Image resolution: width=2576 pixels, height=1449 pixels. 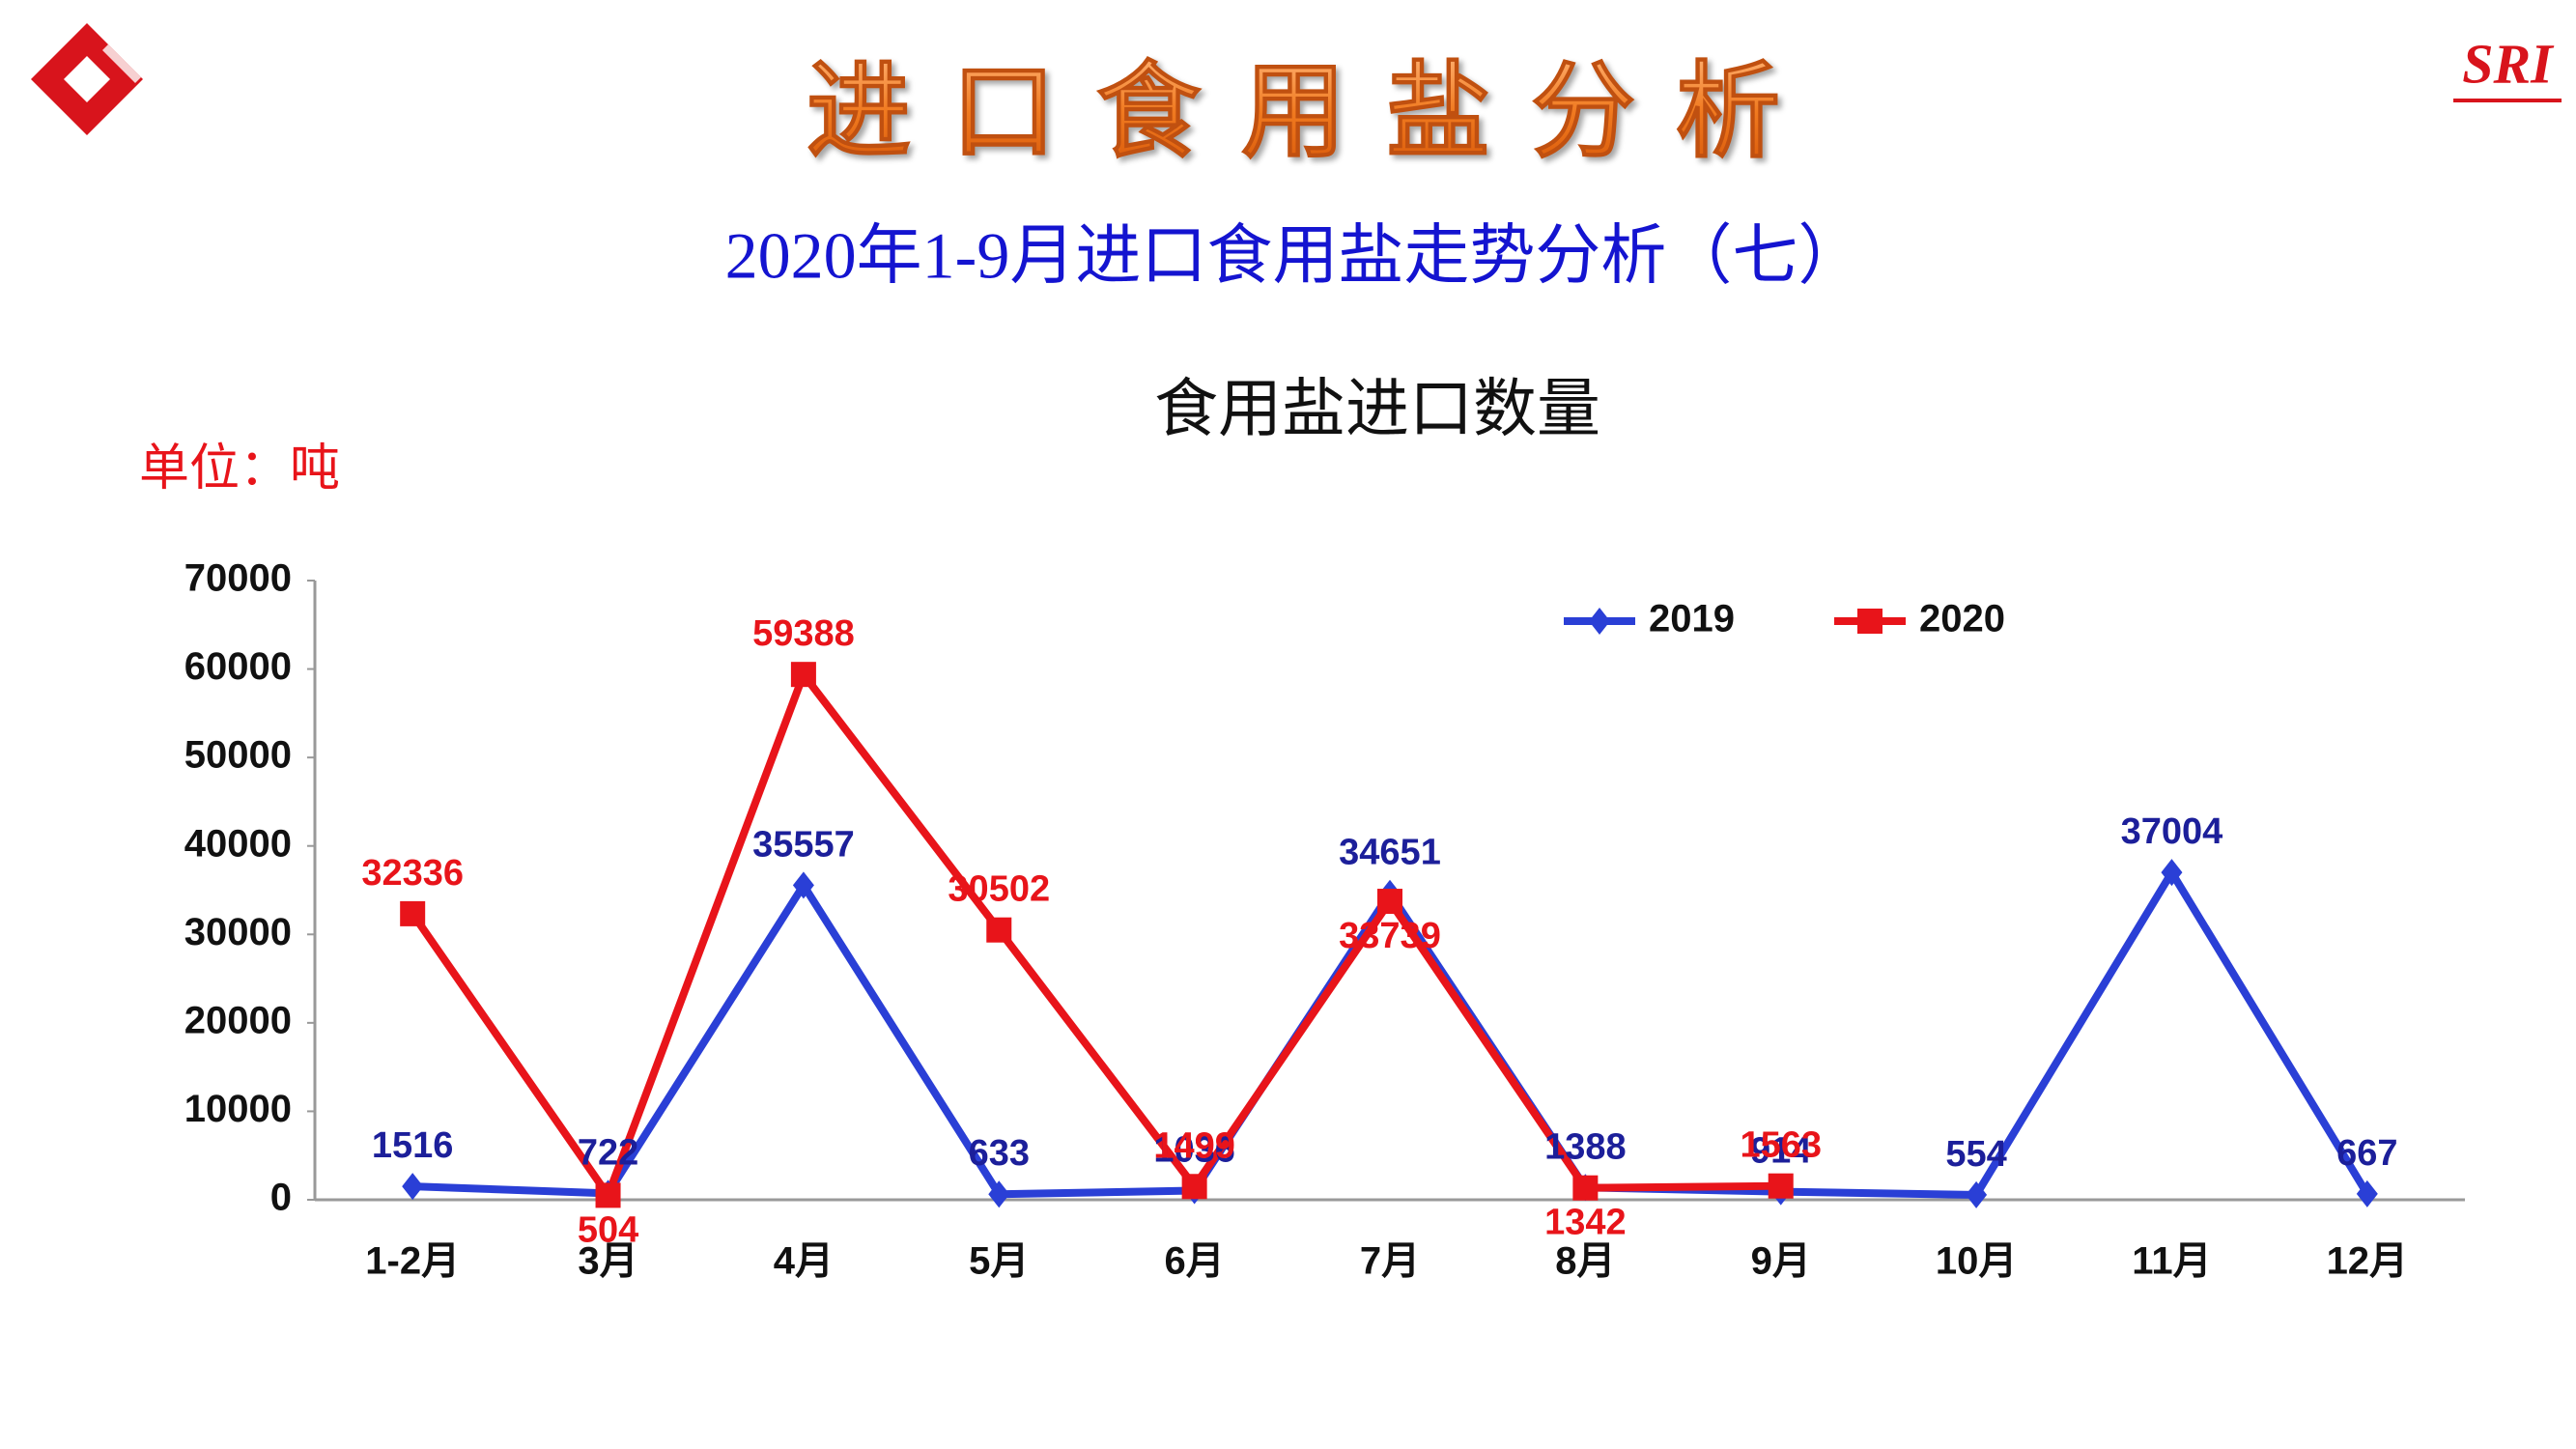 I want to click on data-label: 1388, so click(x=1585, y=1146).